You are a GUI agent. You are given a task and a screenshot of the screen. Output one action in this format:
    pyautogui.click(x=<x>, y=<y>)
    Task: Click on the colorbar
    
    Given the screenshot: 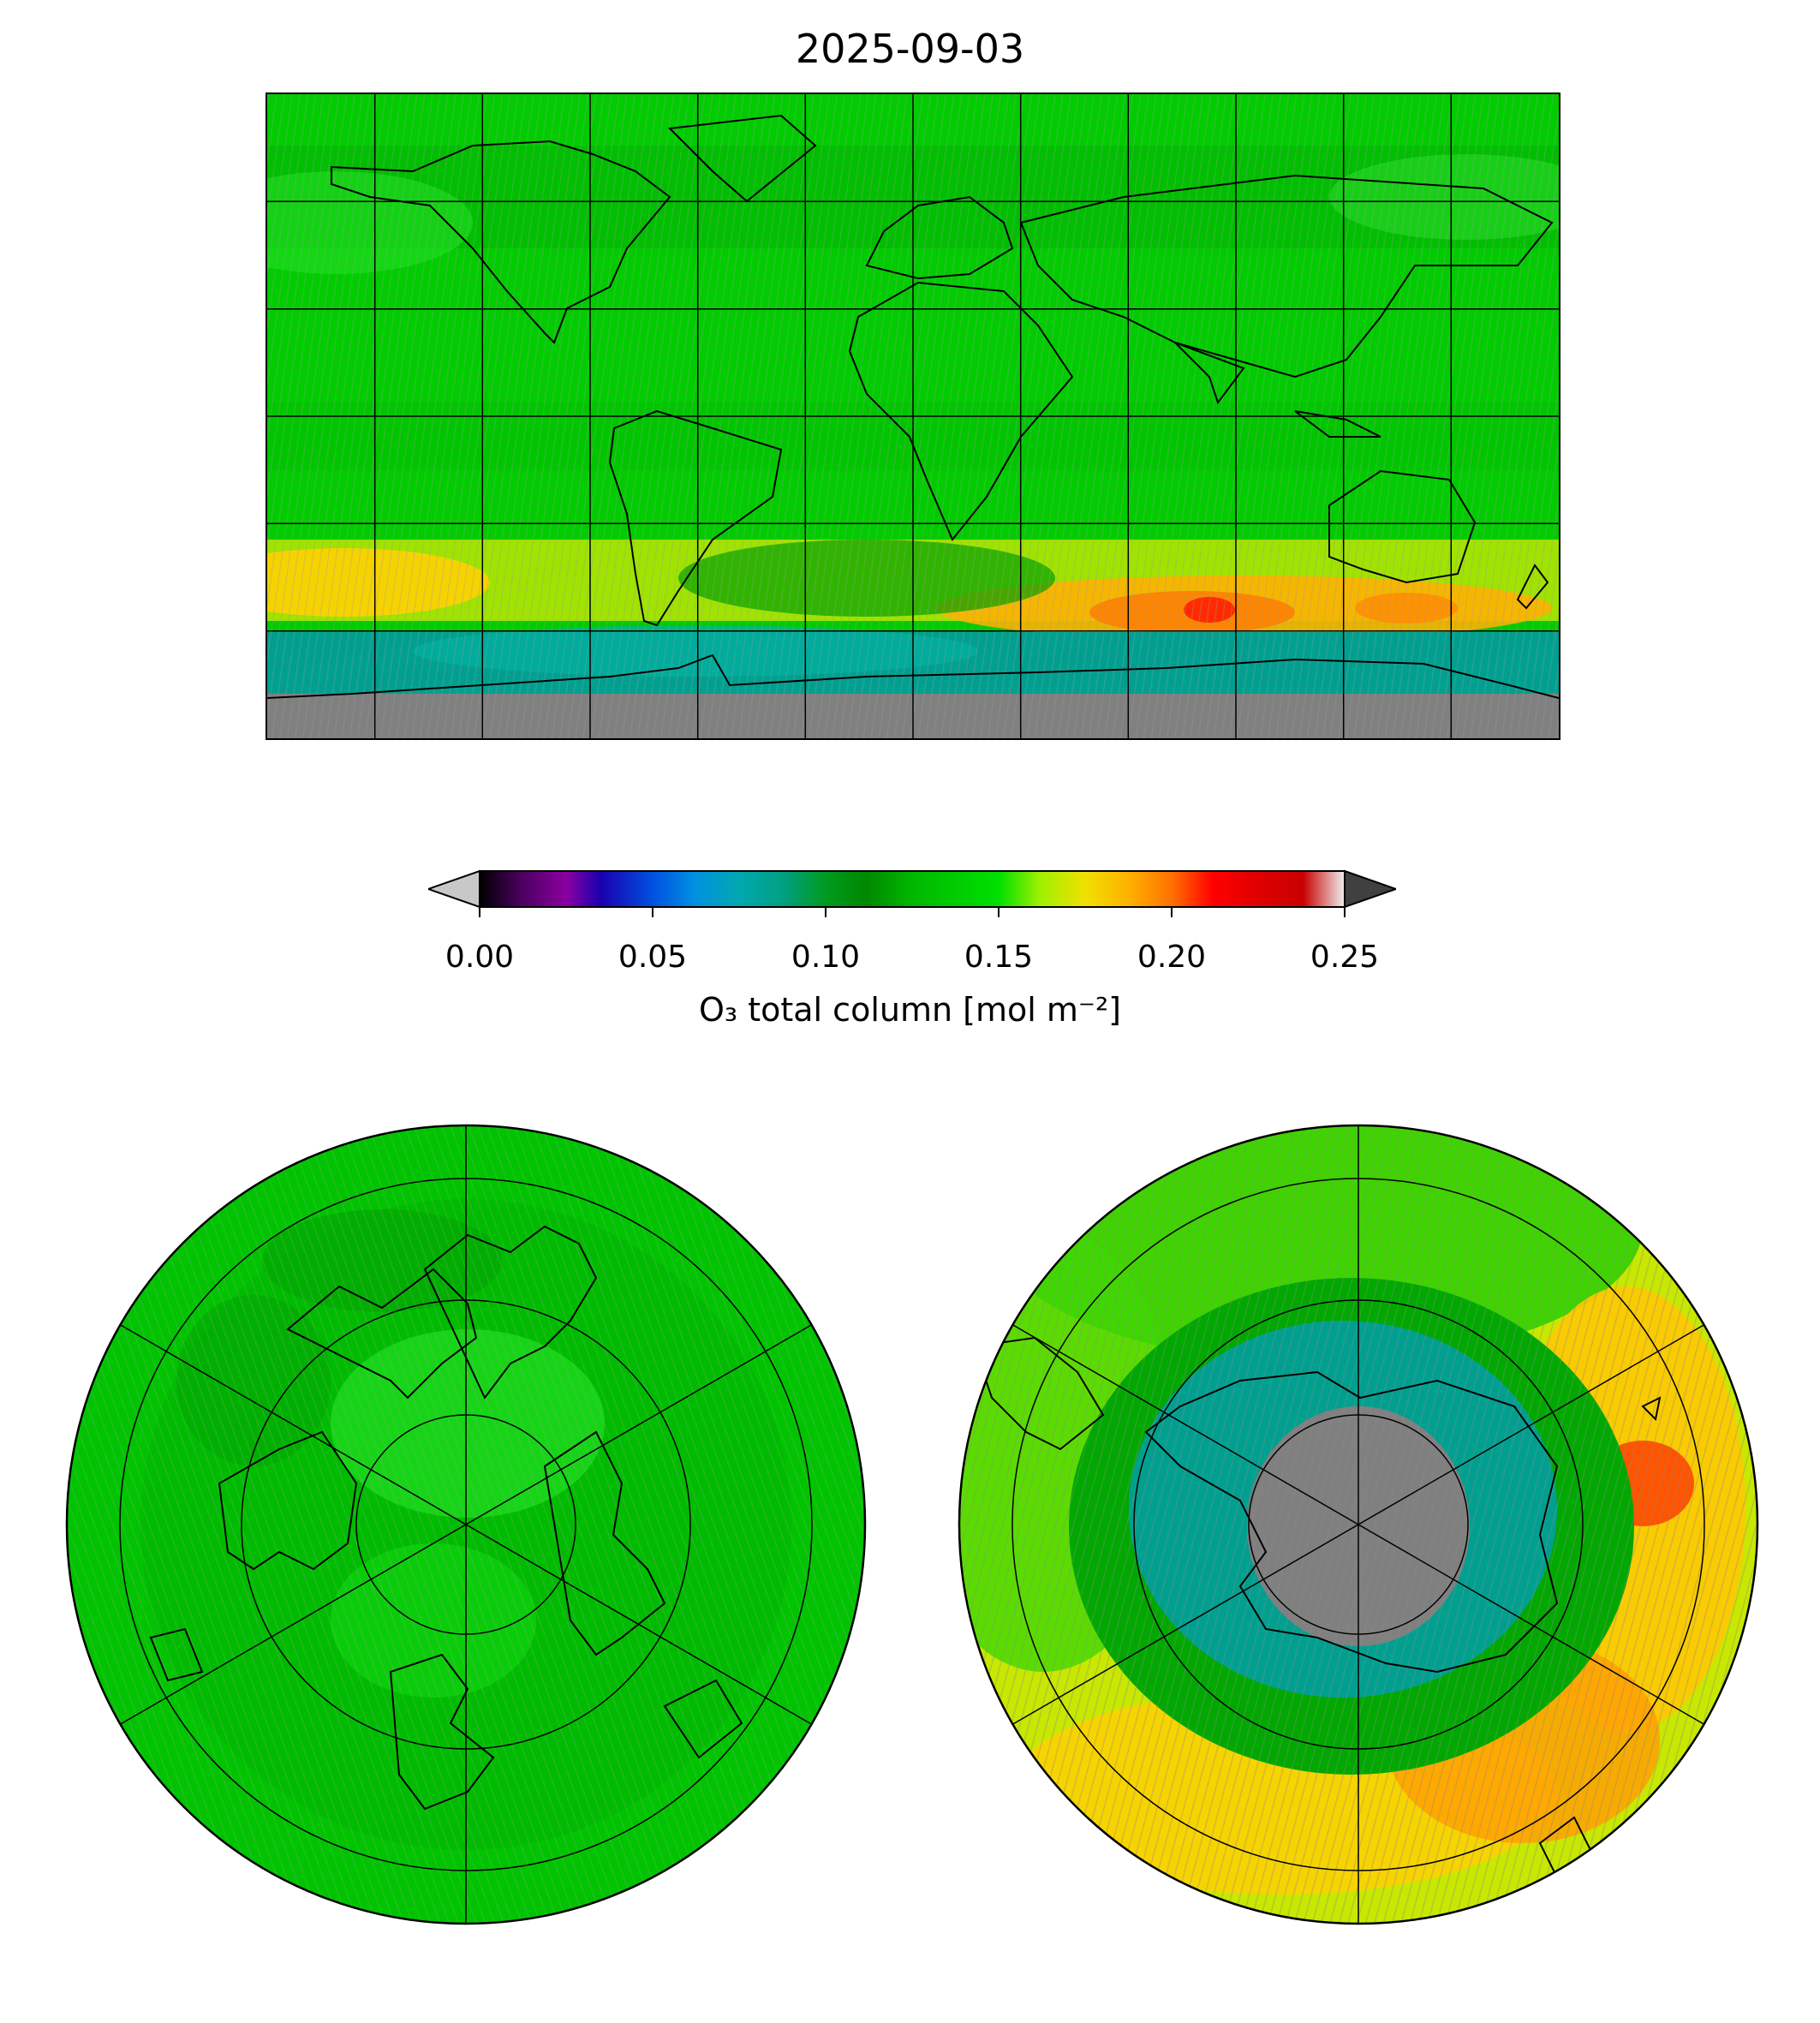 What is the action you would take?
    pyautogui.click(x=912, y=895)
    